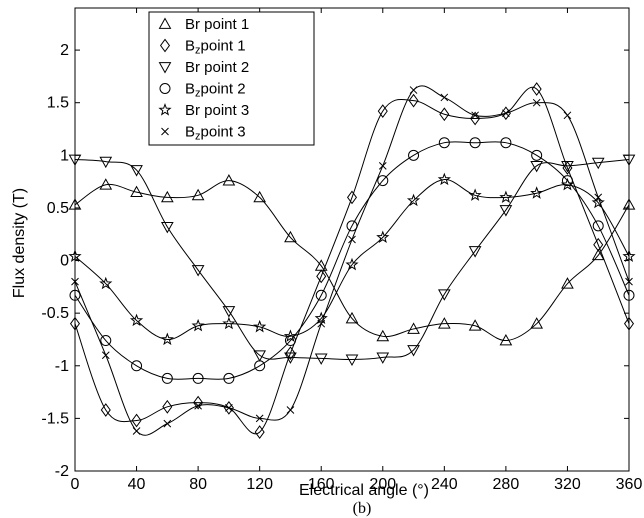 The width and height of the screenshot is (644, 518). Describe the element at coordinates (58, 208) in the screenshot. I see `y-tick-label: 0.5` at that location.